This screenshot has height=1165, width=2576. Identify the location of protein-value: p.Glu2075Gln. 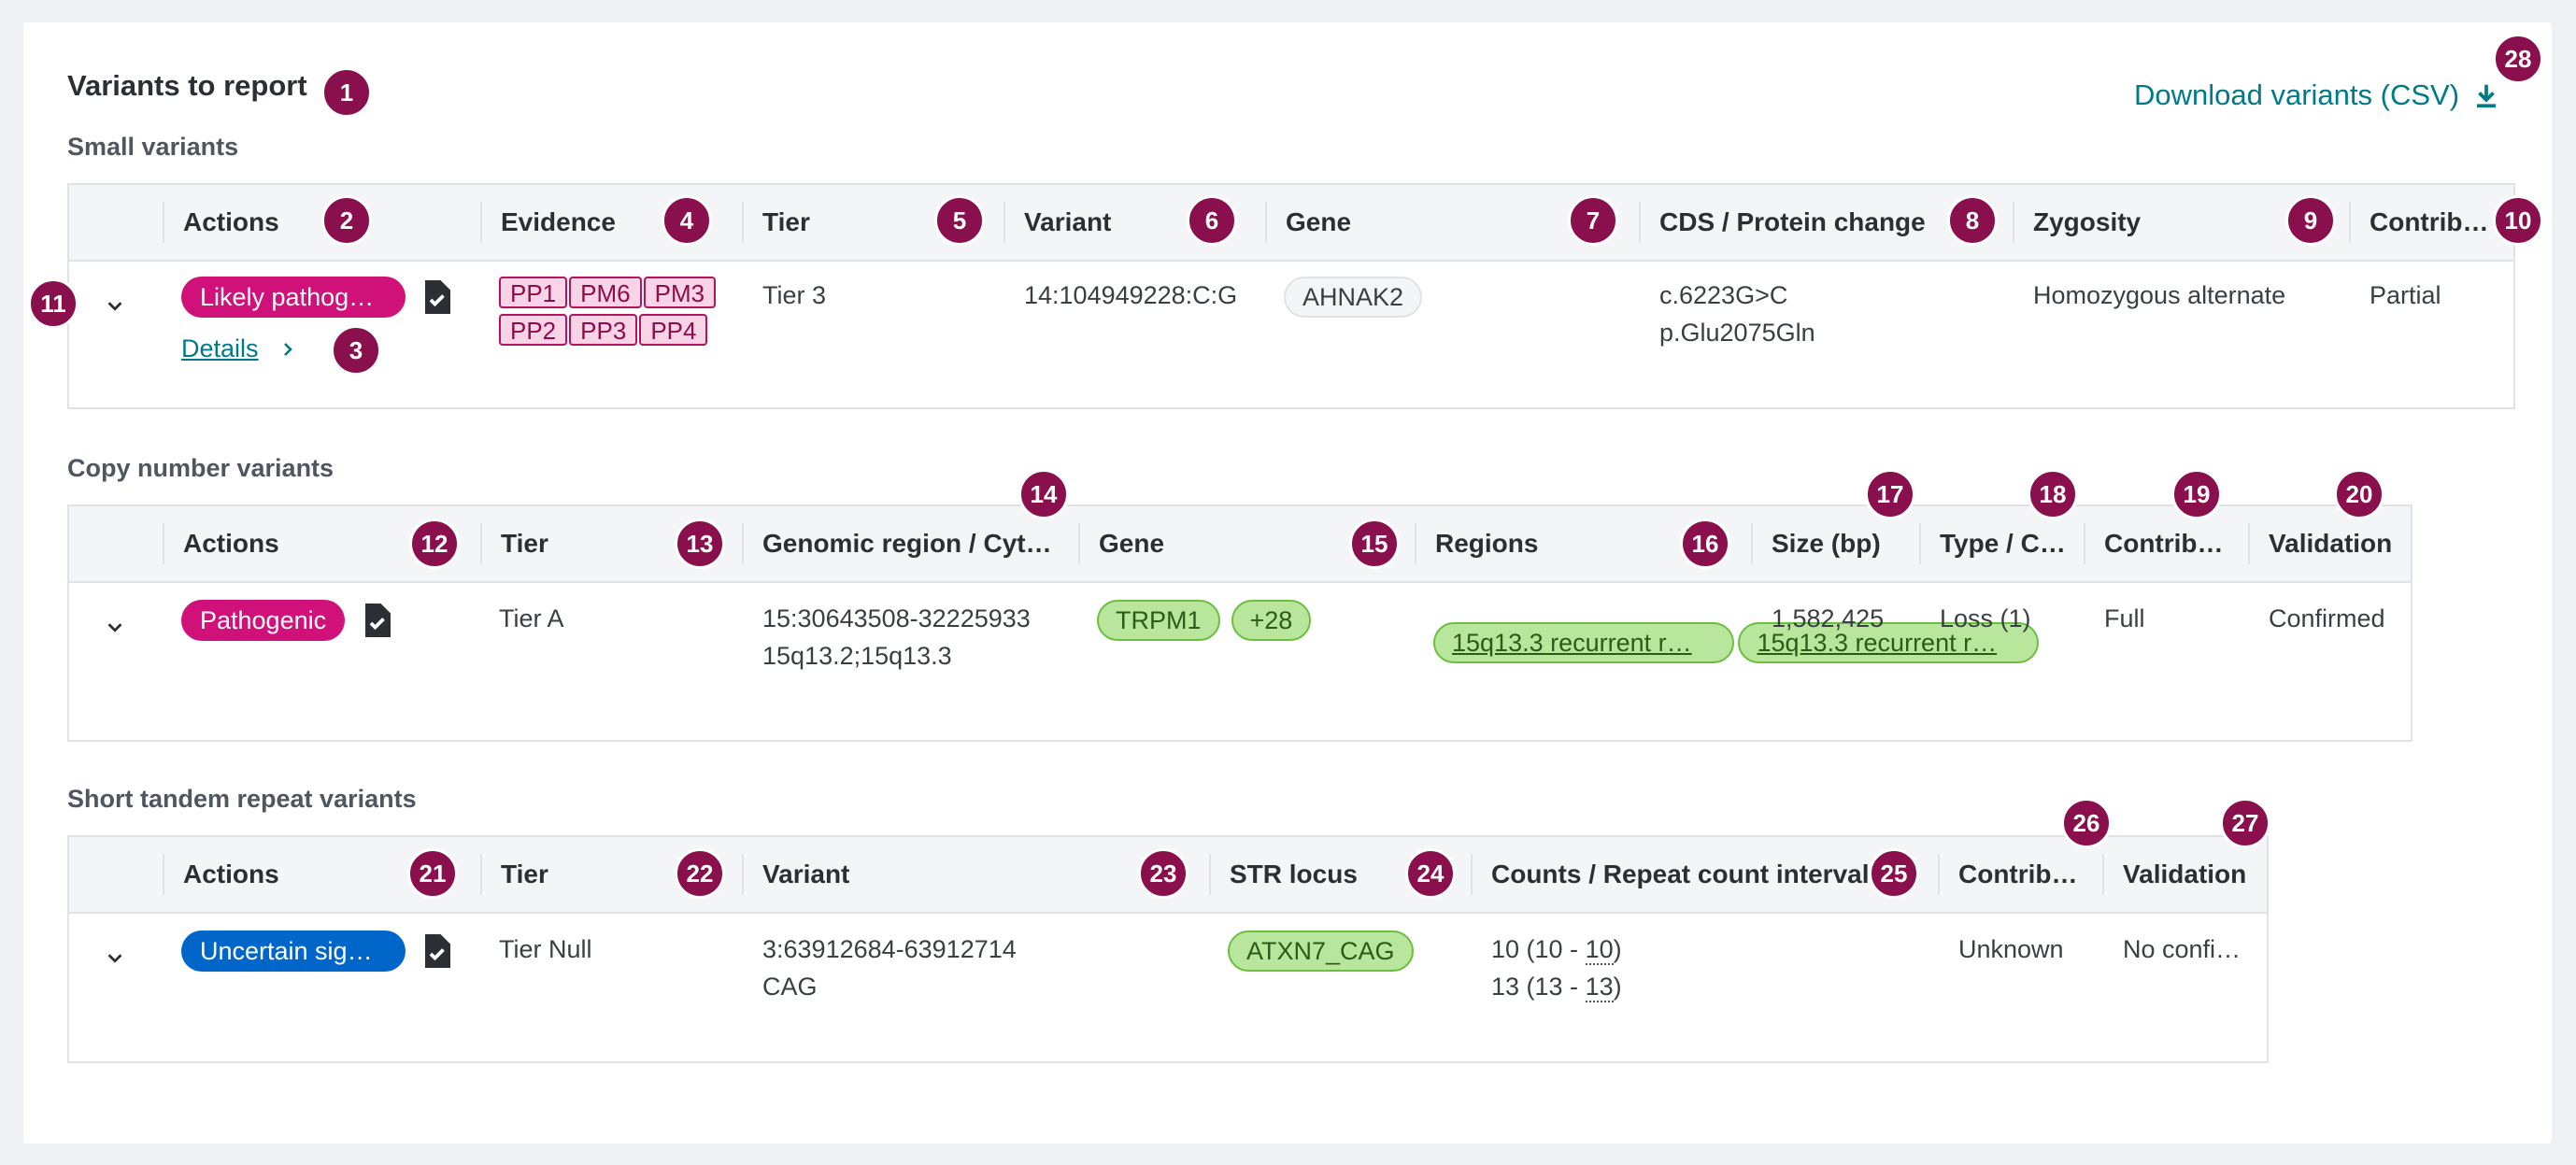
(1737, 333).